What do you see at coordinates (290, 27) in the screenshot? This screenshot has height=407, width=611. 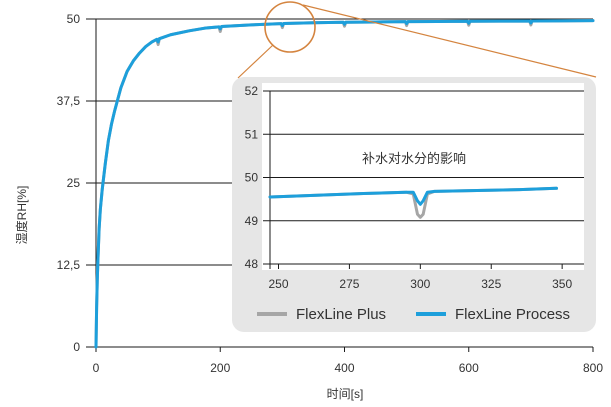 I see `zoom-circle` at bounding box center [290, 27].